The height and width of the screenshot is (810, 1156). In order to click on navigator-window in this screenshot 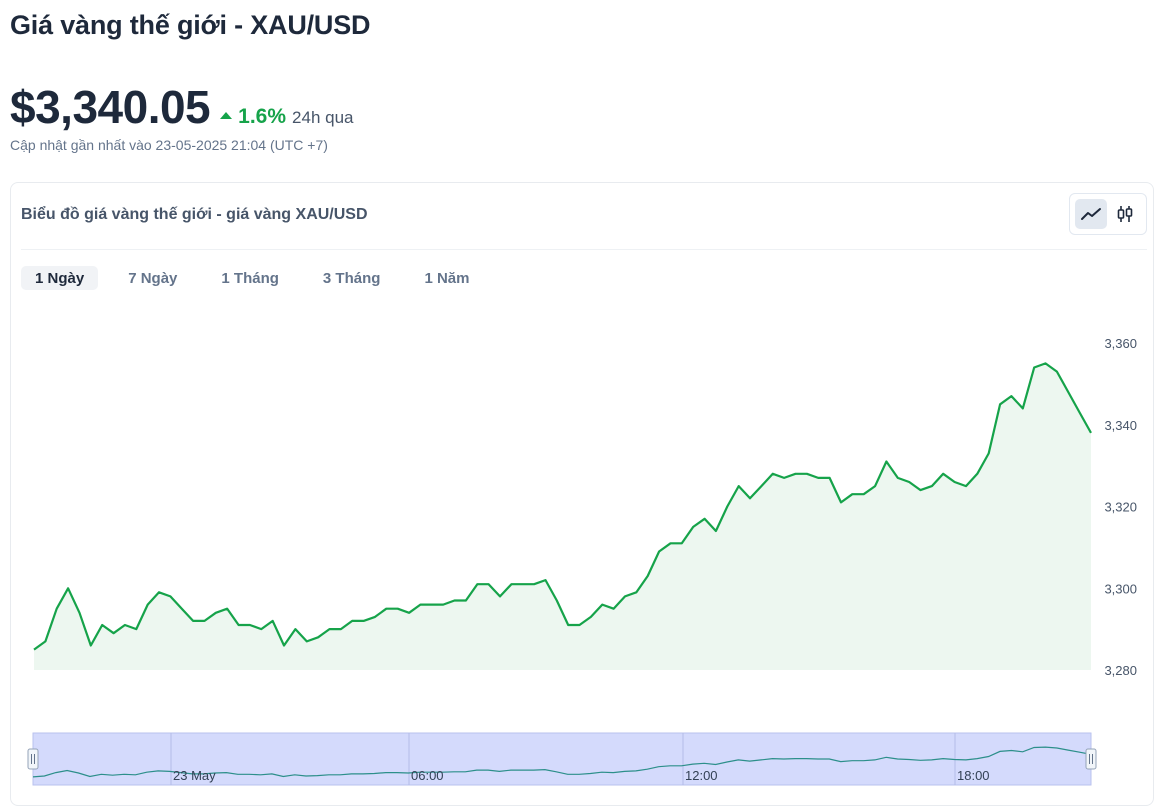, I will do `click(562, 759)`.